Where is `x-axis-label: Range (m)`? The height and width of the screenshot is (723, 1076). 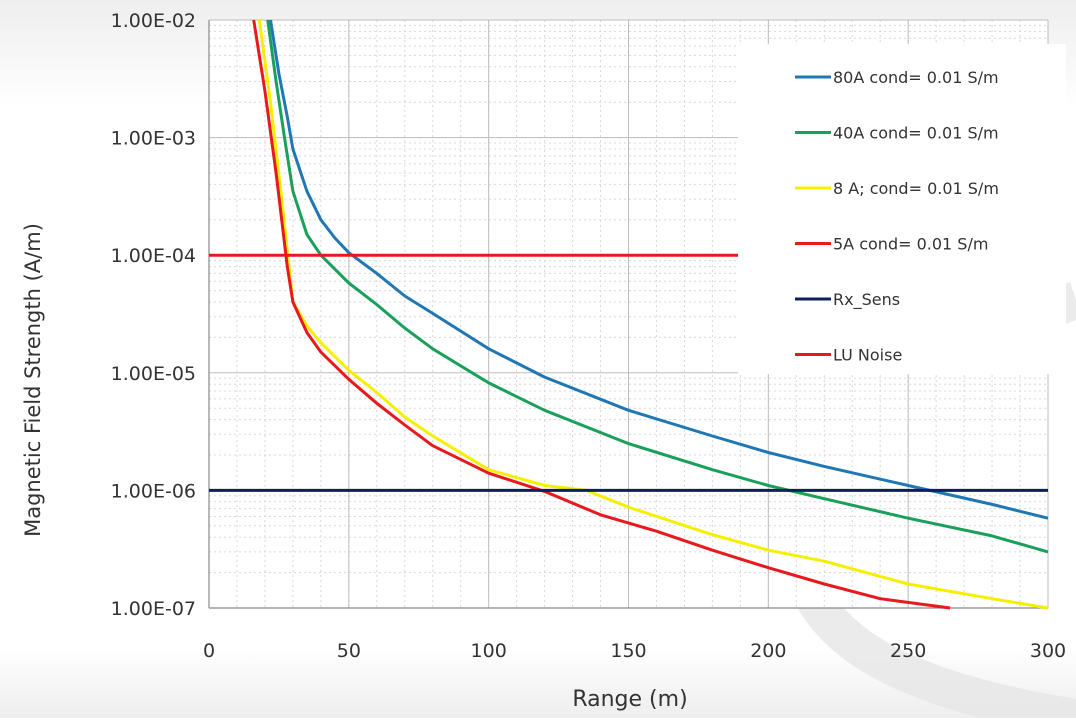 x-axis-label: Range (m) is located at coordinates (629, 699).